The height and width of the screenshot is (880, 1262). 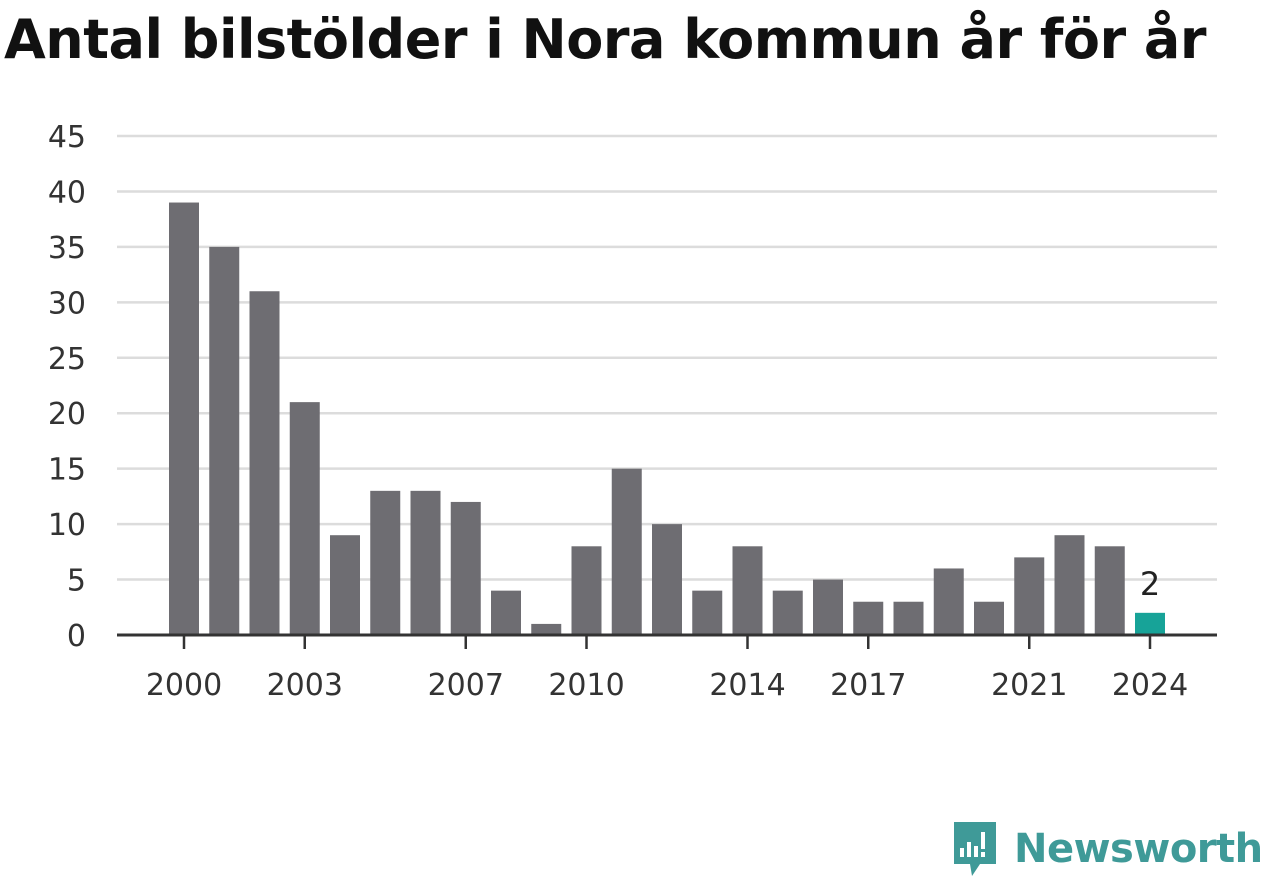 I want to click on bar-2020, so click(x=989, y=618).